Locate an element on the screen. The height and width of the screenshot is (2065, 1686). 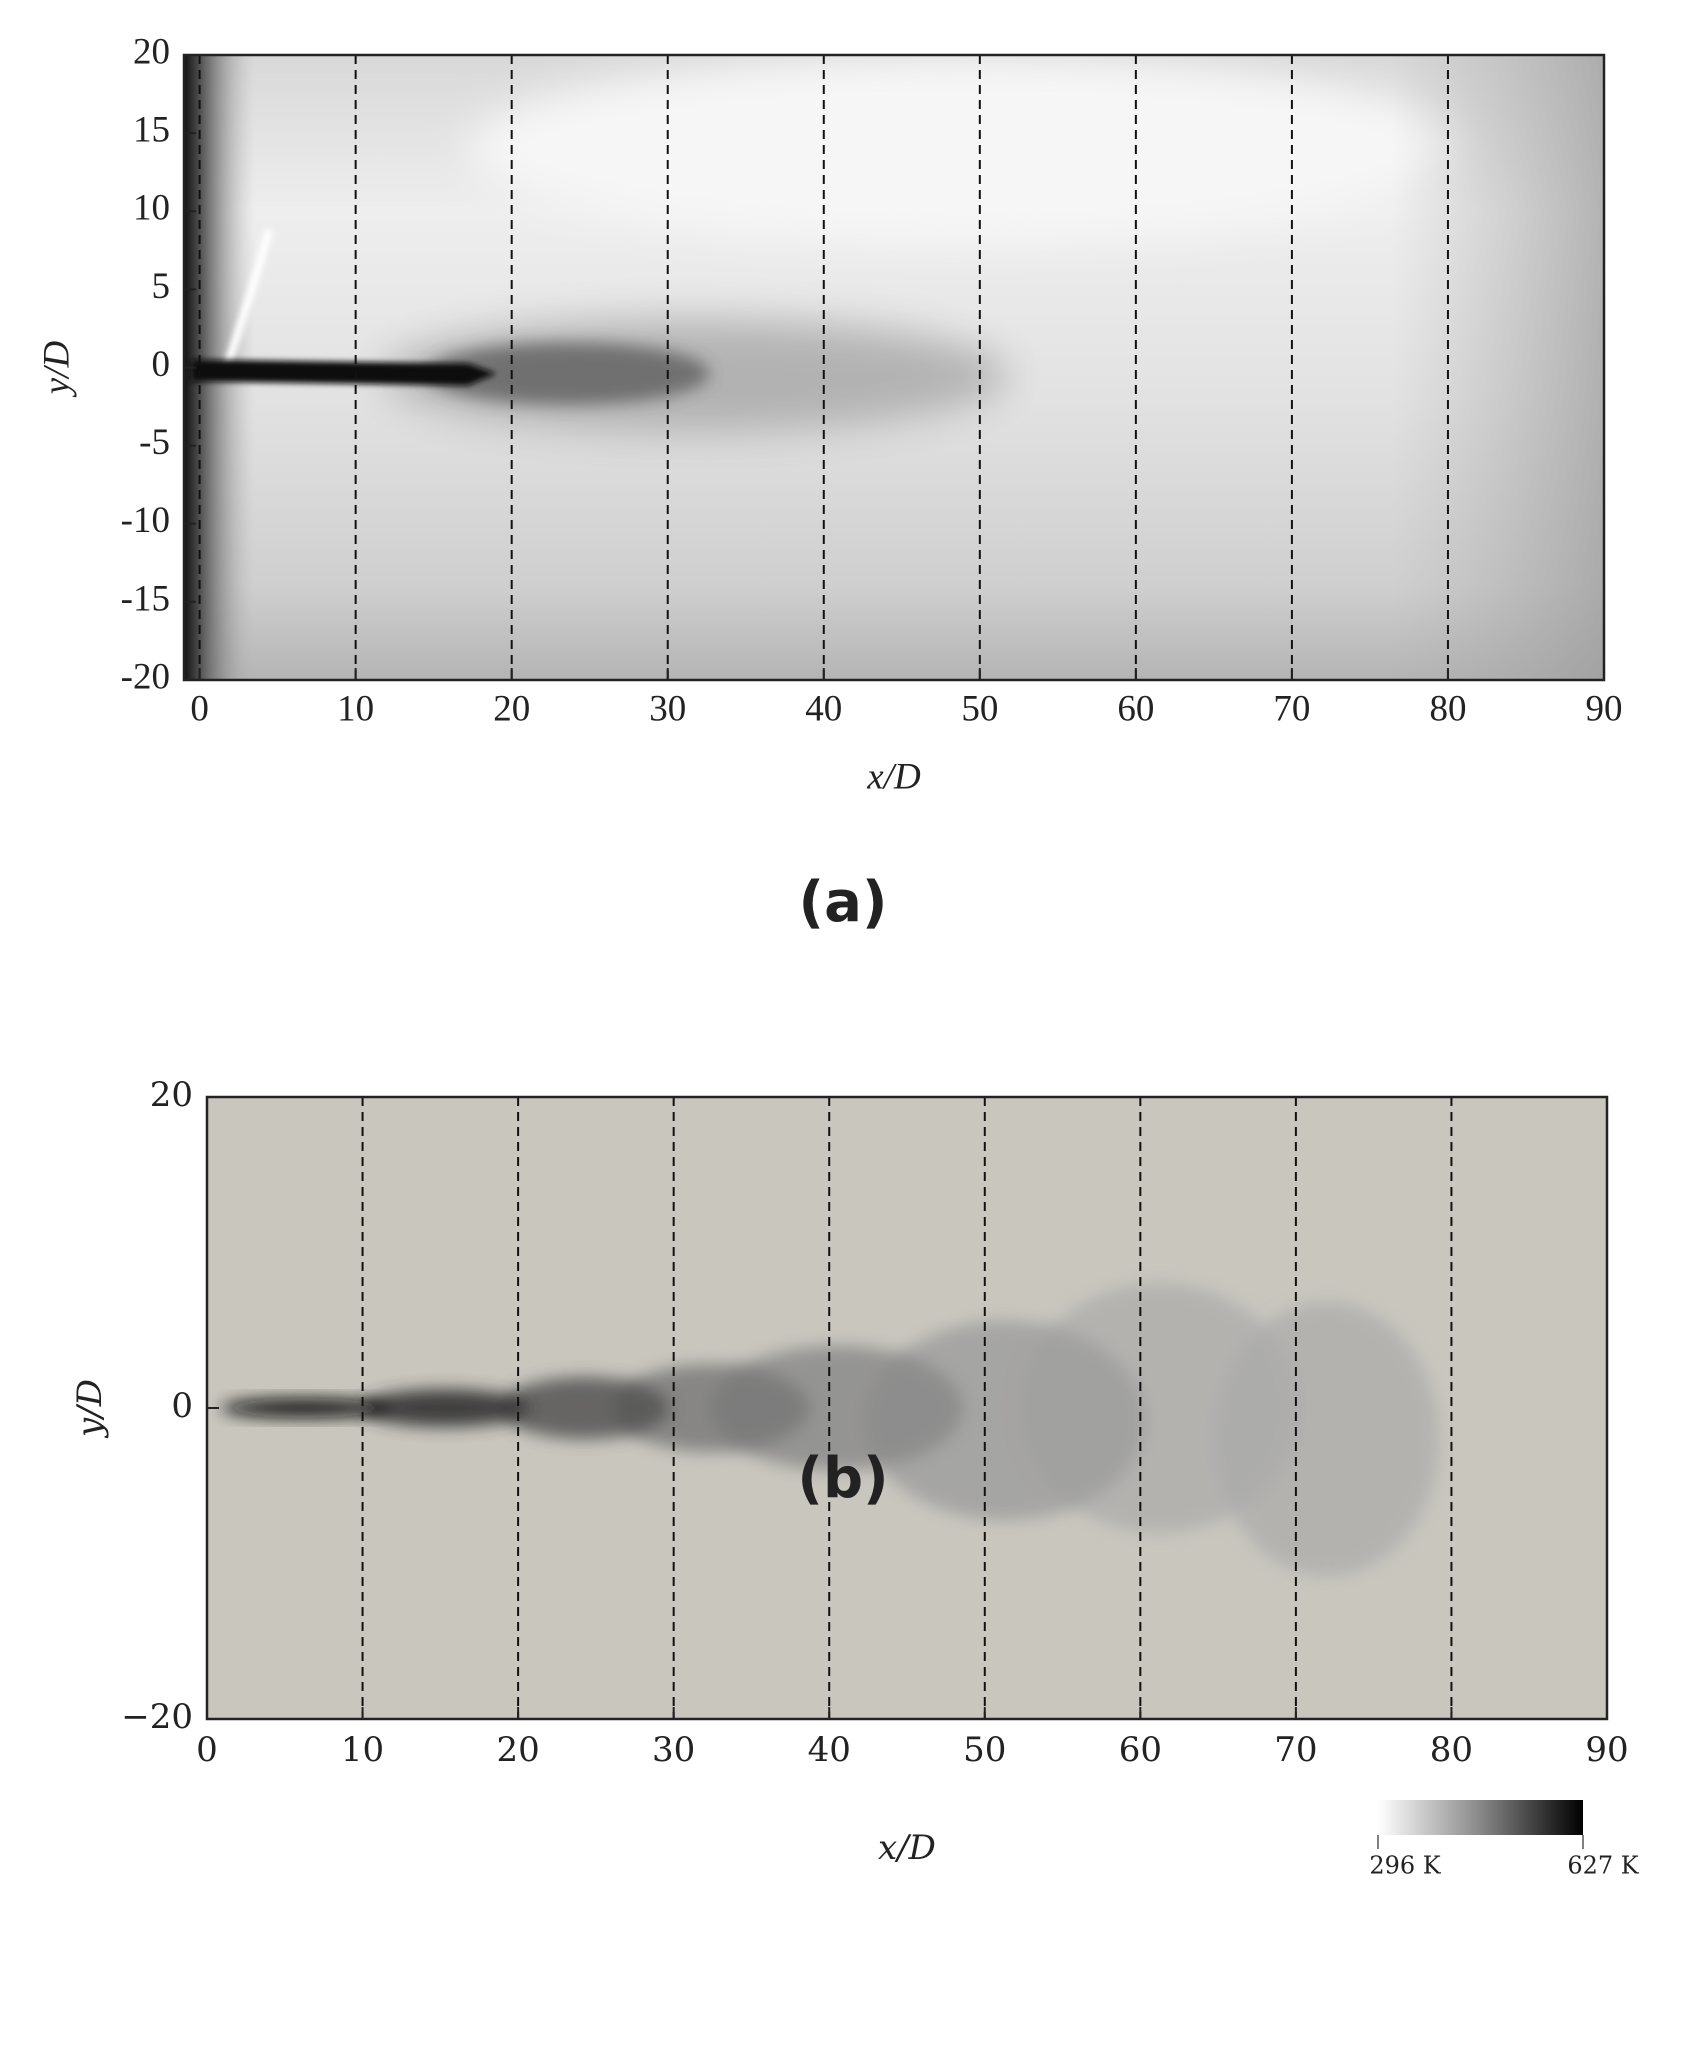
plume-mid is located at coordinates (567, 373).